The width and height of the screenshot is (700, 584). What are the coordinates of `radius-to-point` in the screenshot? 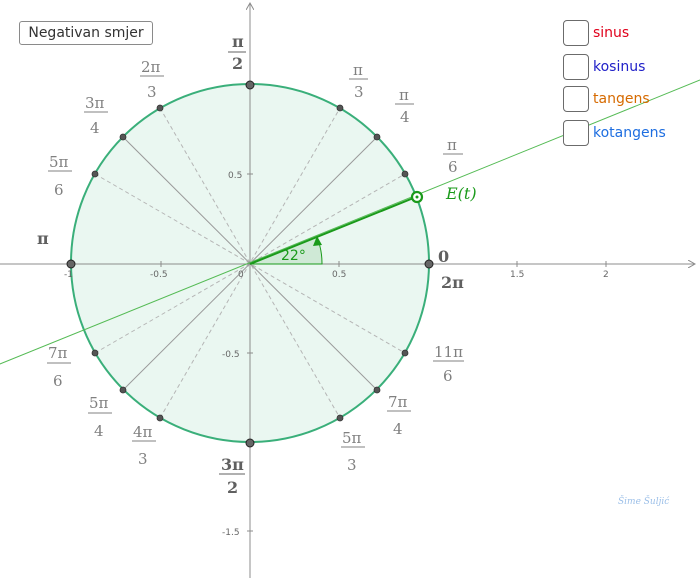 It's located at (333, 230).